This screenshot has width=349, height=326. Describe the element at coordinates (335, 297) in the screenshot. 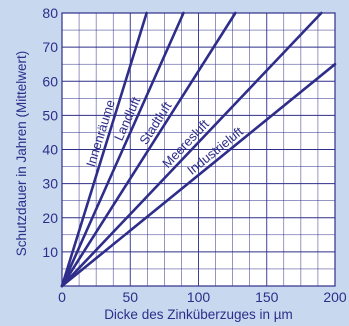

I see `x-tick-label: 200` at that location.